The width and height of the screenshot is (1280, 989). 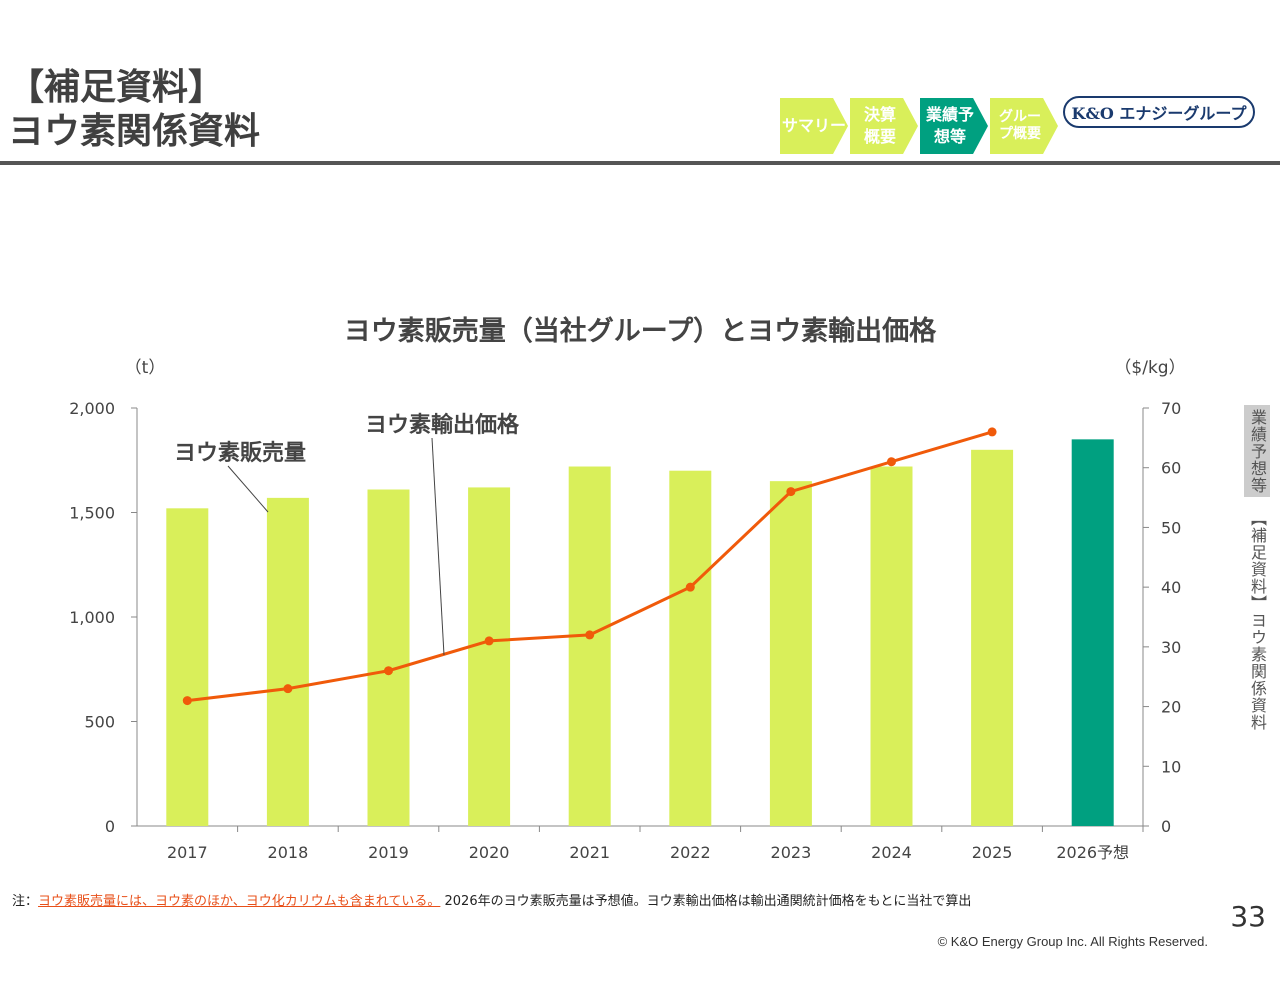 I want to click on nav-results: 決算概要, so click(x=884, y=126).